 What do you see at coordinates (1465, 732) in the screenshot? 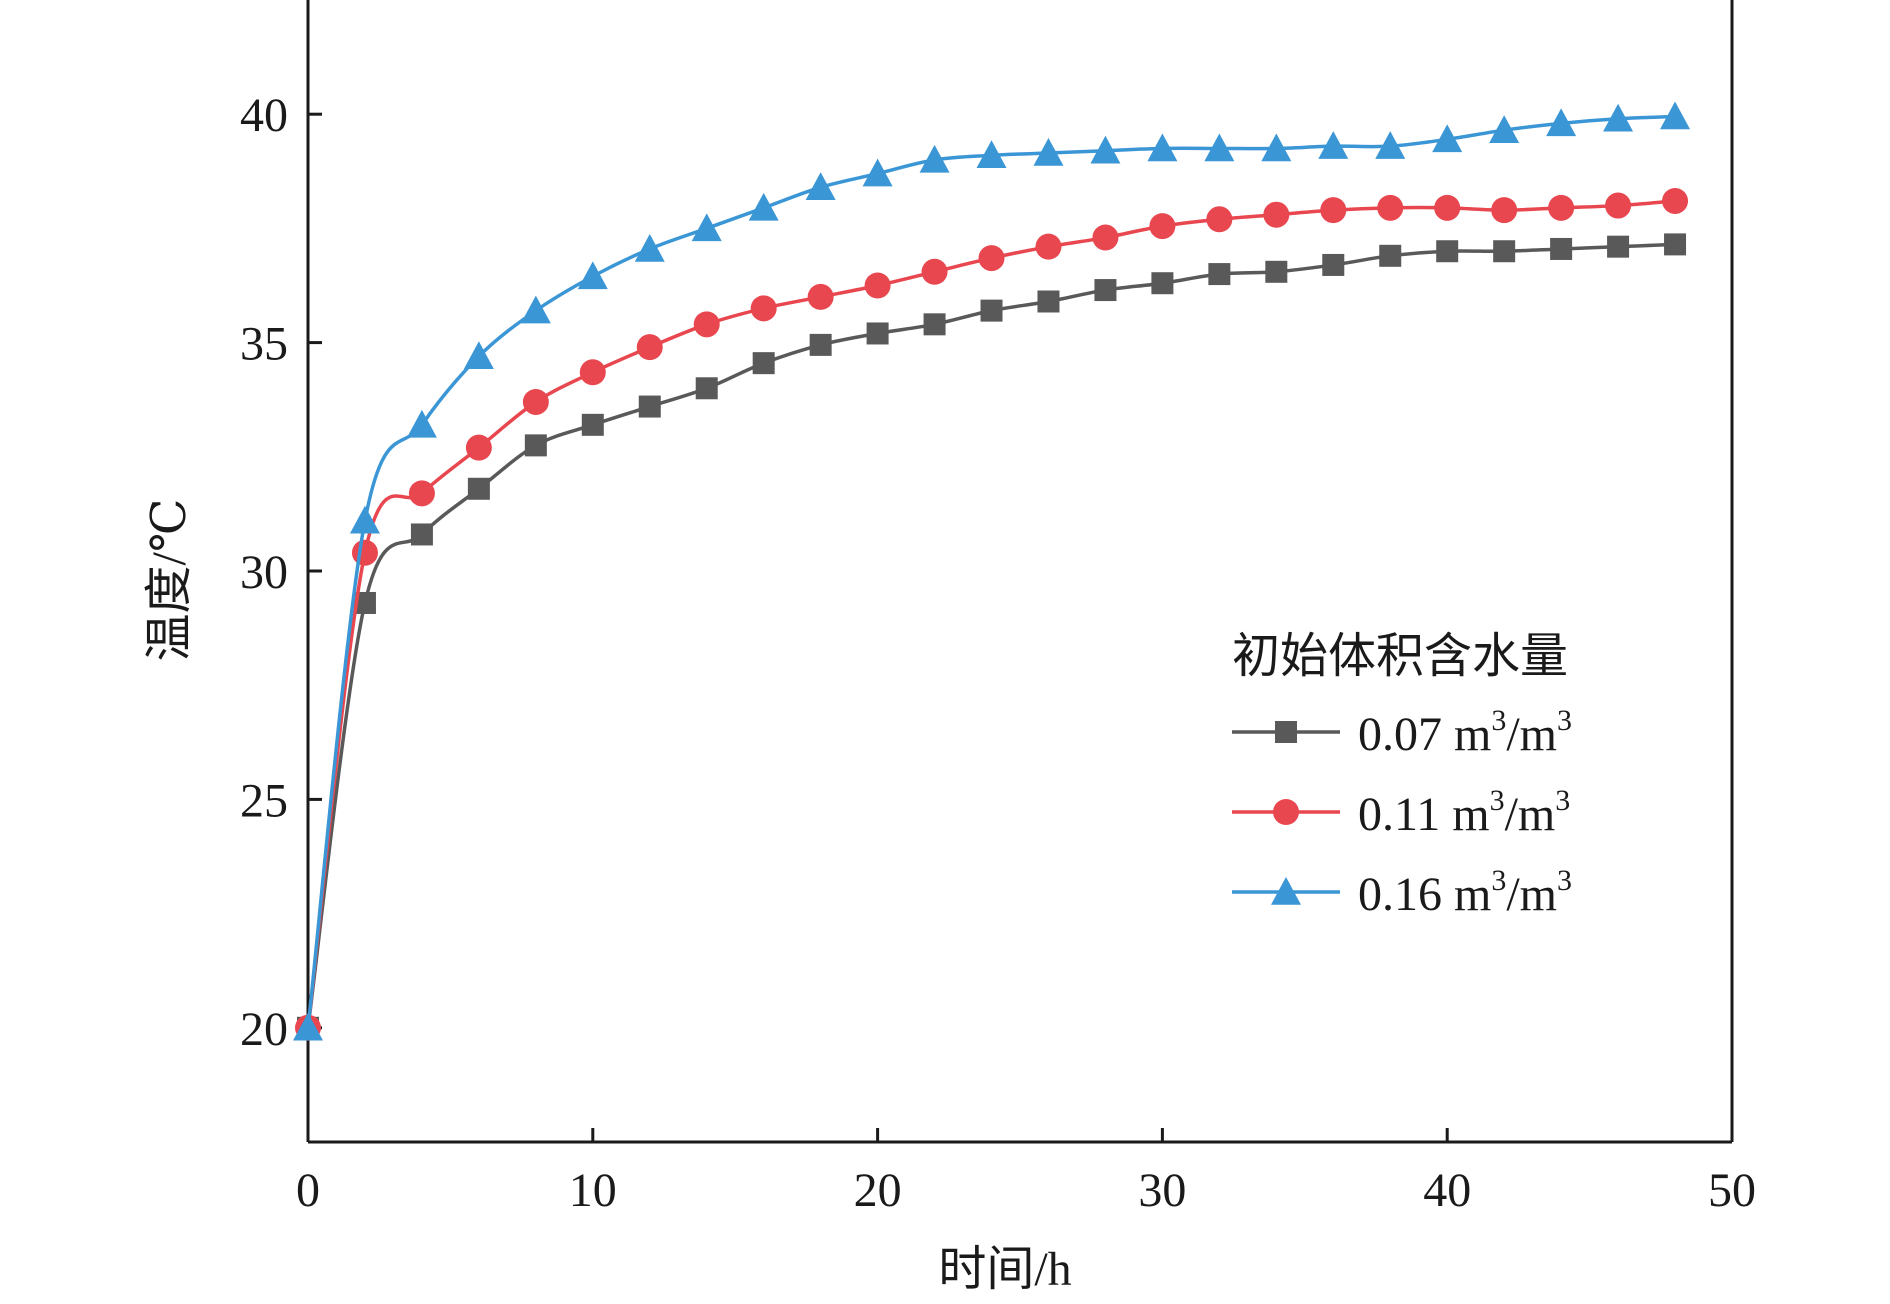
I see `legend-label: 0.07 m3/m3` at bounding box center [1465, 732].